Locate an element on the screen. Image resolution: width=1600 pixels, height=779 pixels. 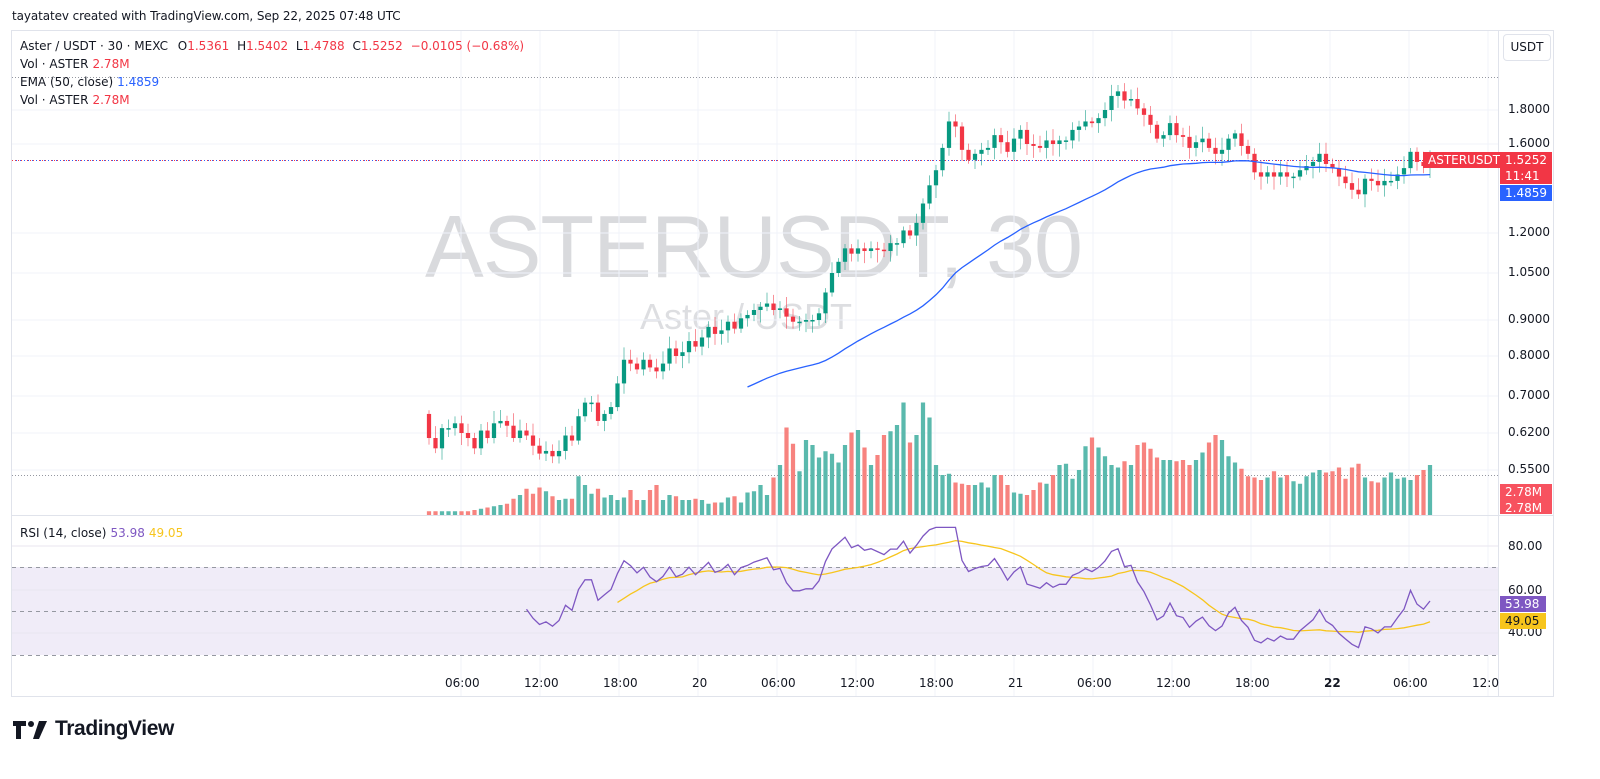
price-tick: 0.7000 is located at coordinates (1529, 395).